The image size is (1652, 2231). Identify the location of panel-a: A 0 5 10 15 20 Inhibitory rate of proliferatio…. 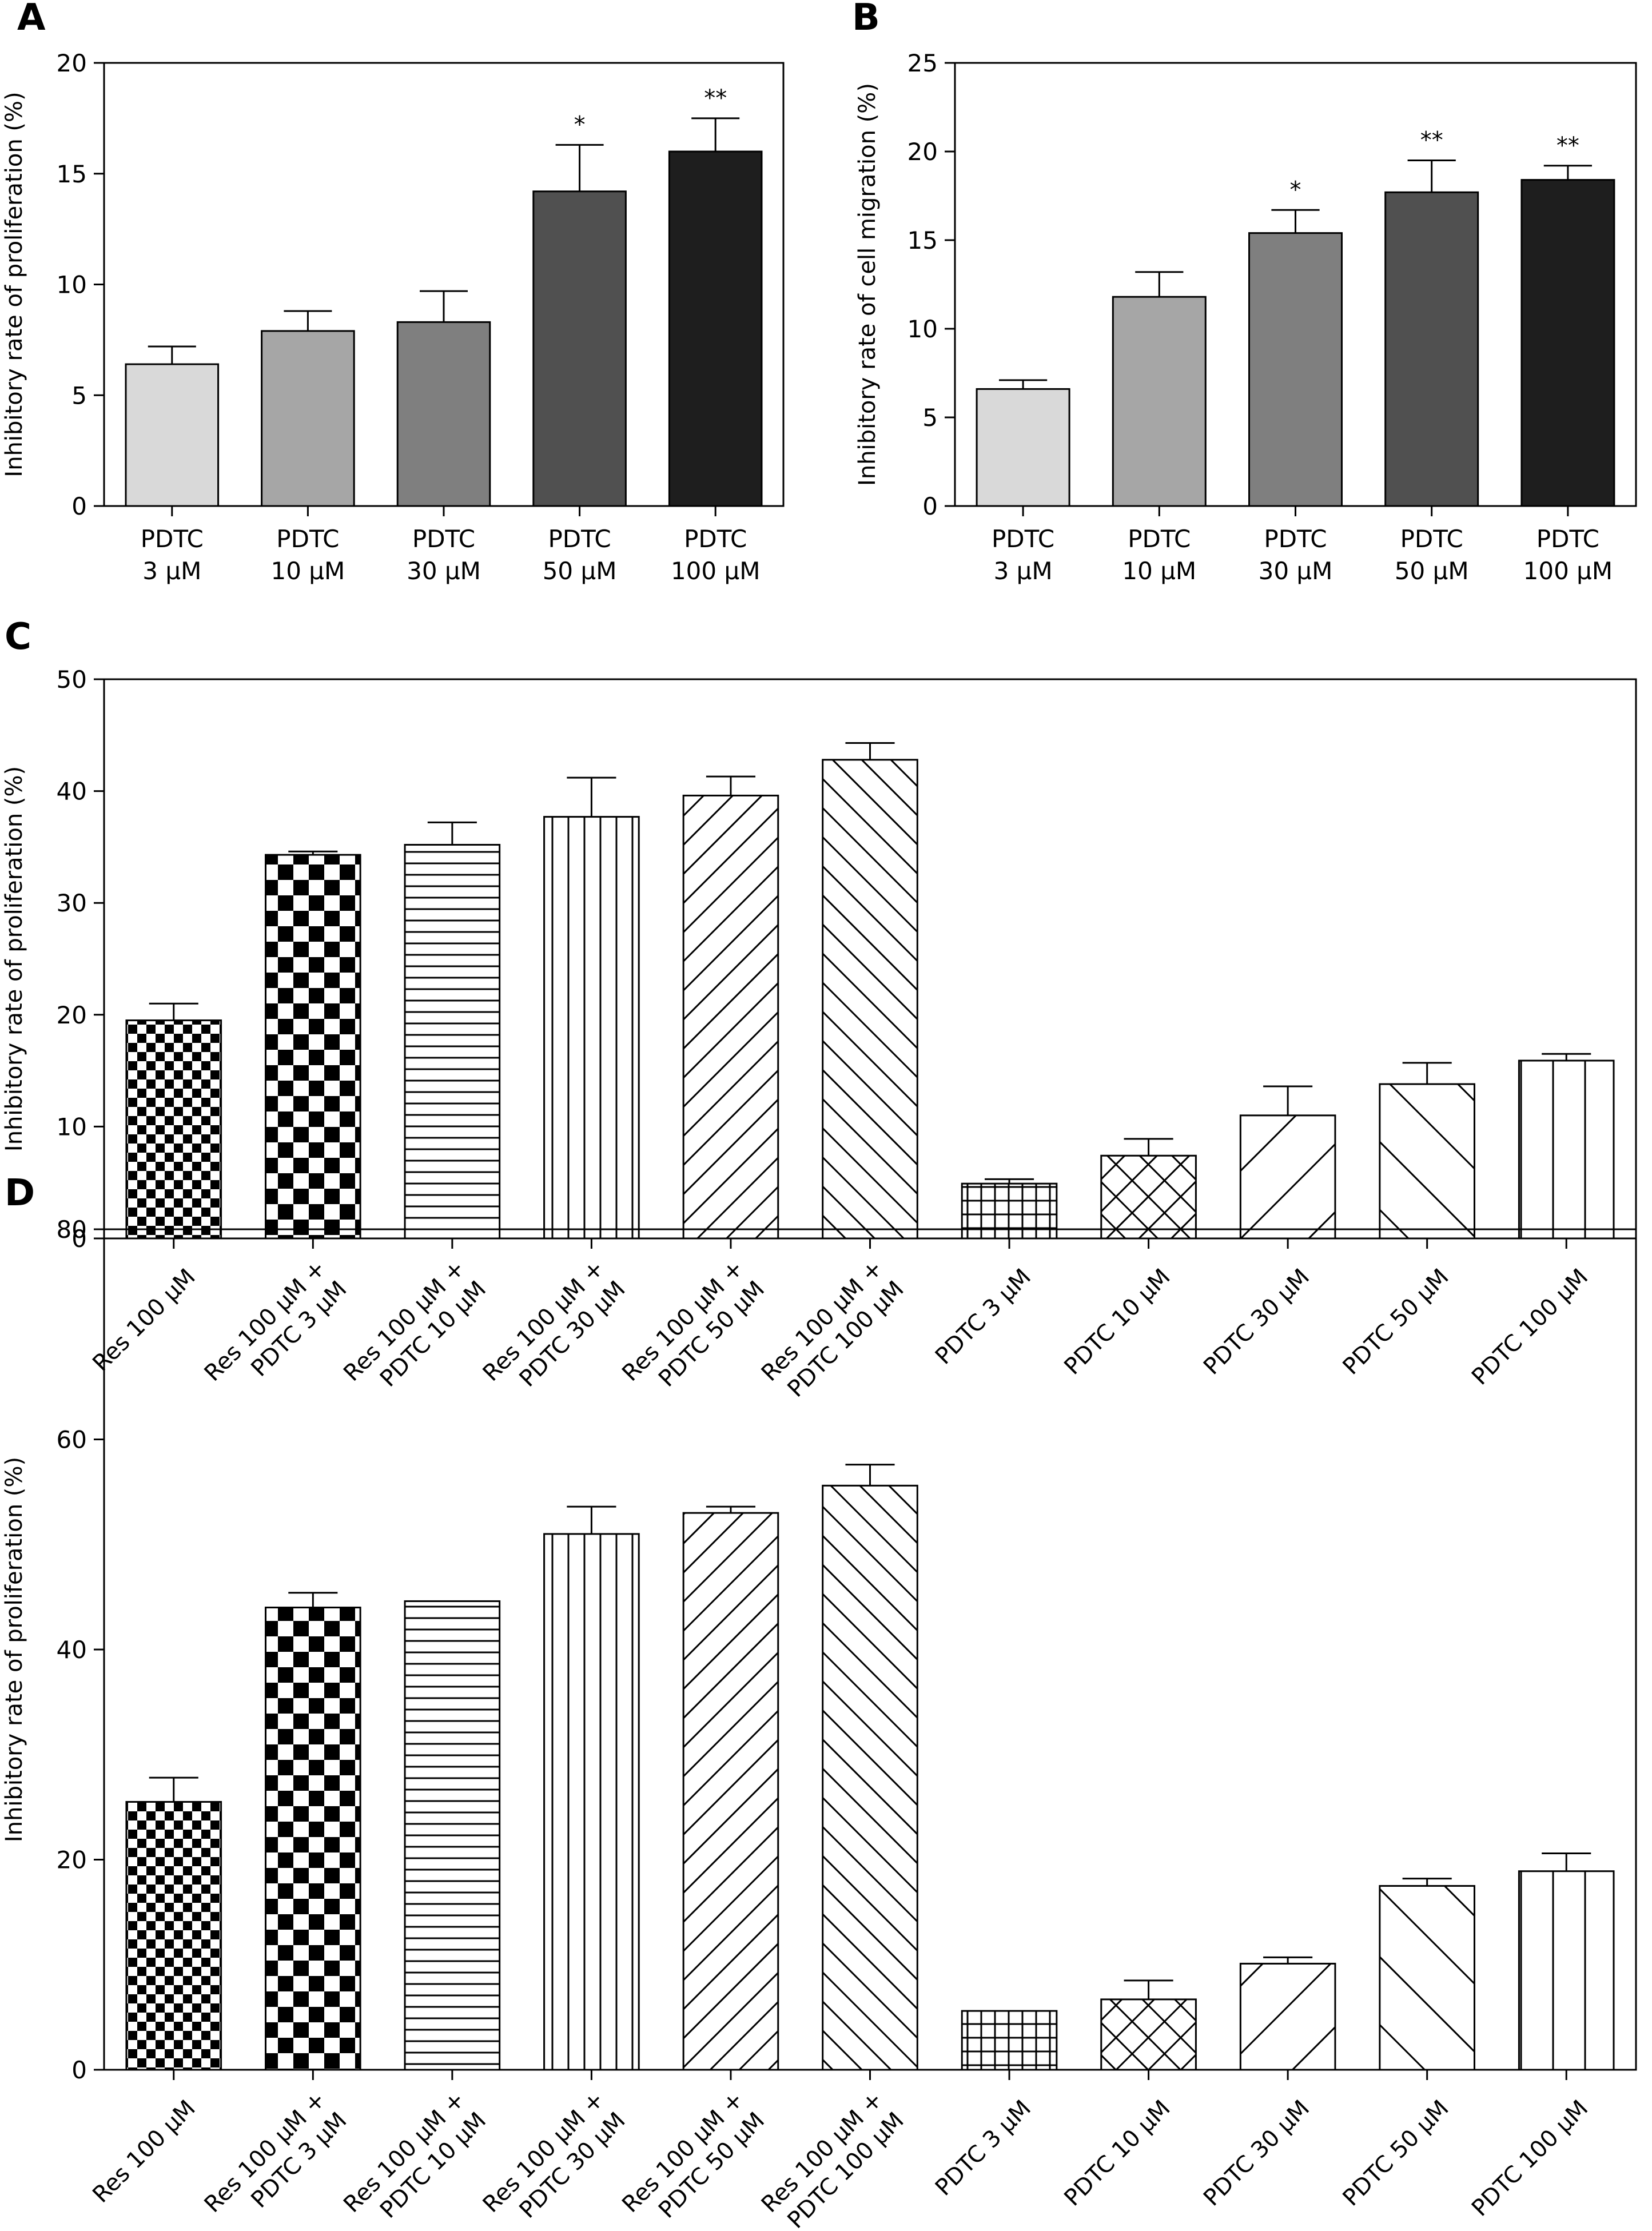
(393, 292).